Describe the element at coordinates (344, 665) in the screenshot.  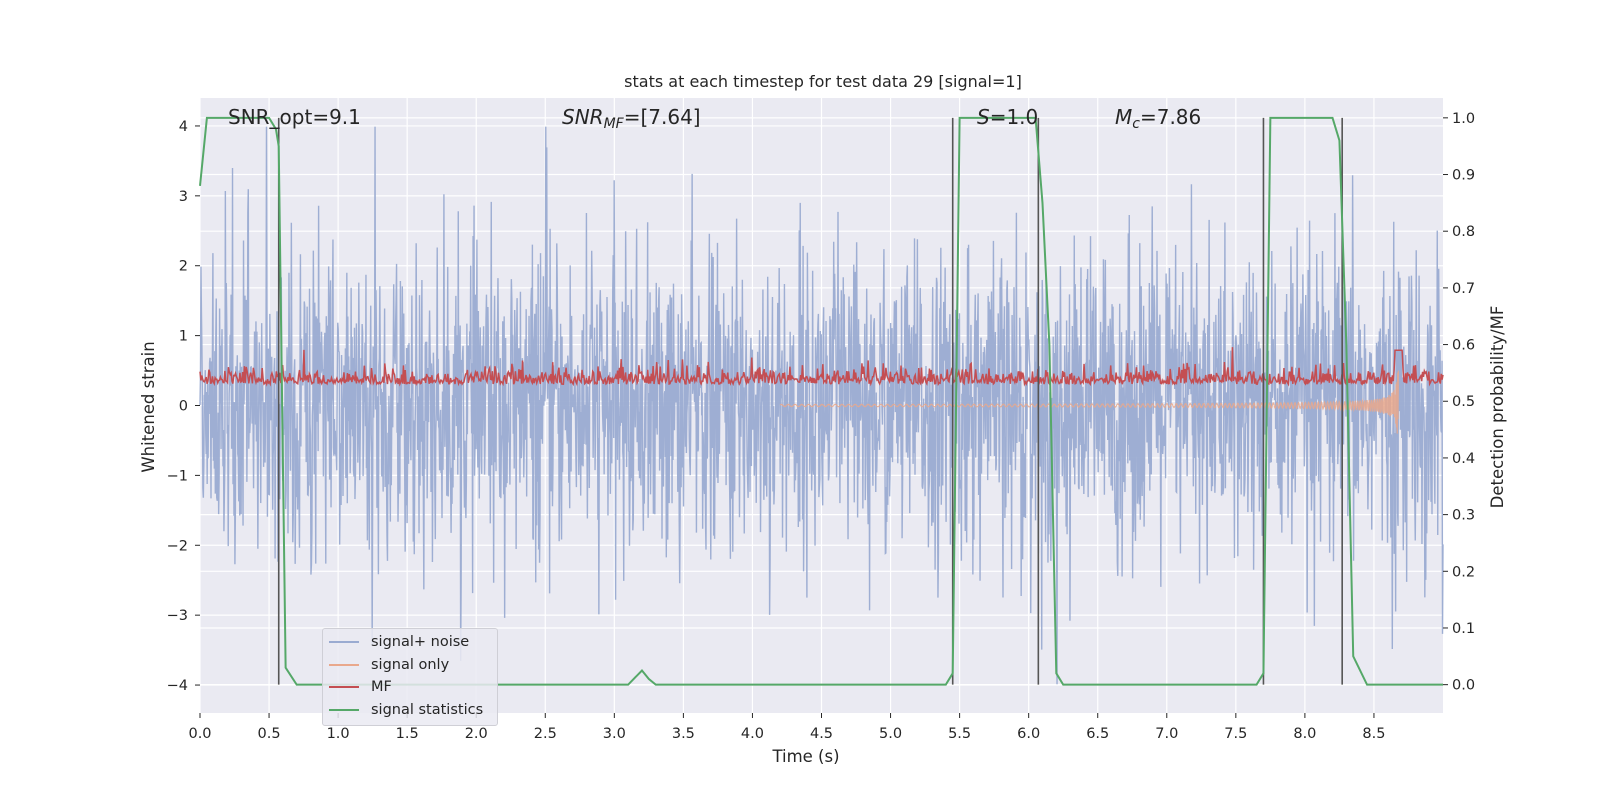
I see `legend-swatch-signal-only` at that location.